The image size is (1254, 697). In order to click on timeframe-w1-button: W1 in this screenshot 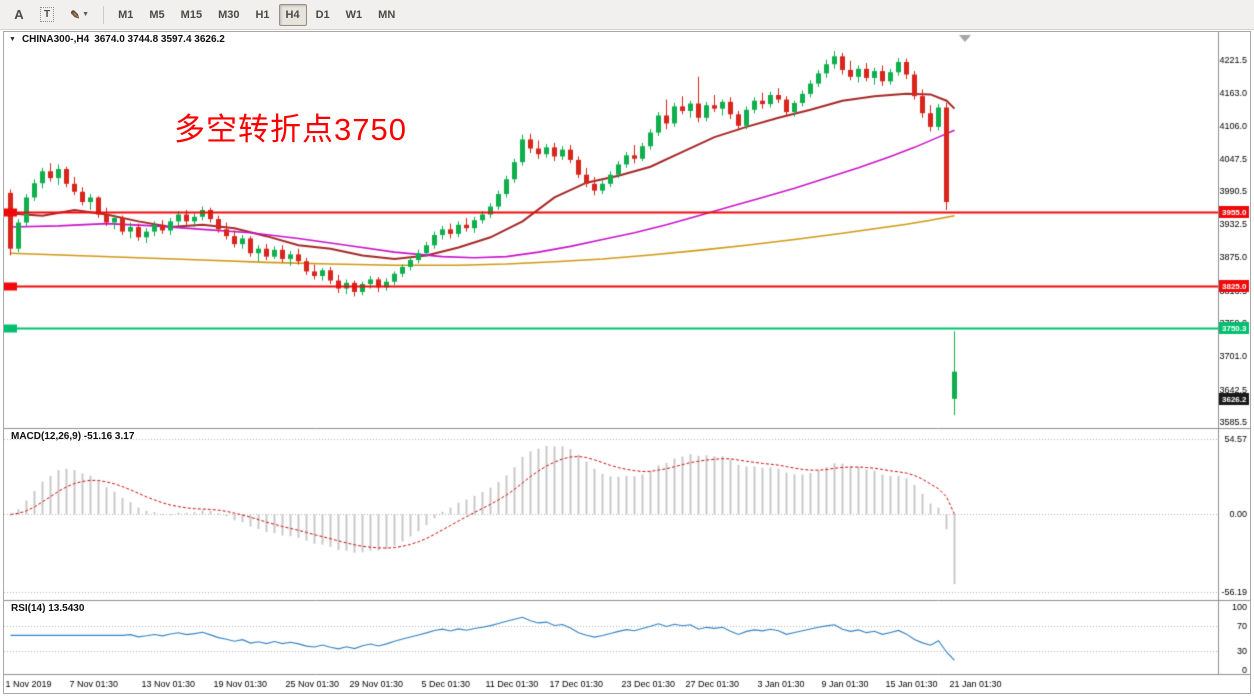, I will do `click(354, 15)`.